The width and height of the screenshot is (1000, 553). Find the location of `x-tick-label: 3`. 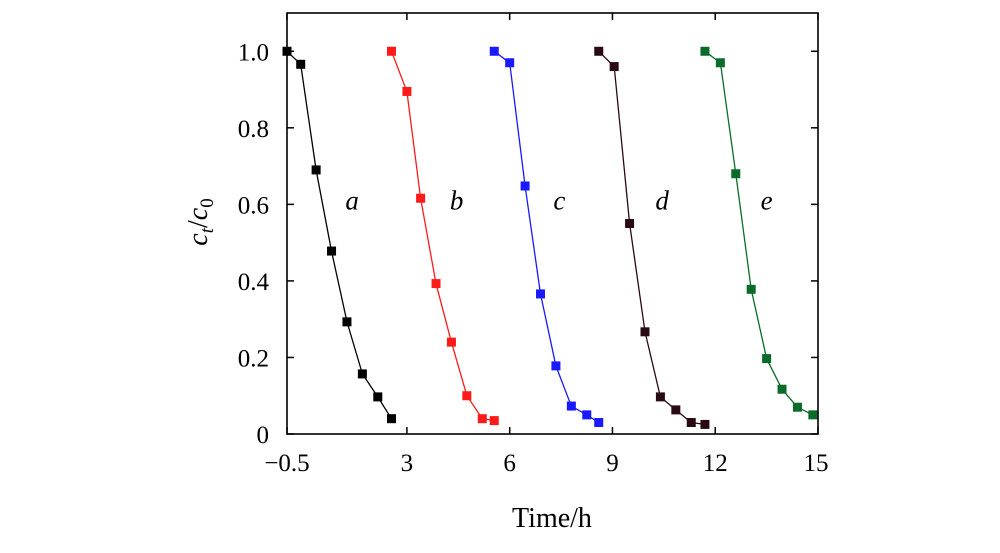

x-tick-label: 3 is located at coordinates (407, 463).